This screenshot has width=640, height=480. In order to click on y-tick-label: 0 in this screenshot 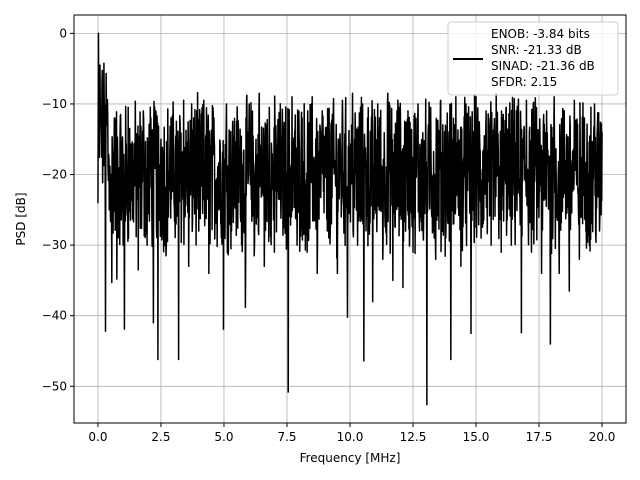, I will do `click(63, 33)`.